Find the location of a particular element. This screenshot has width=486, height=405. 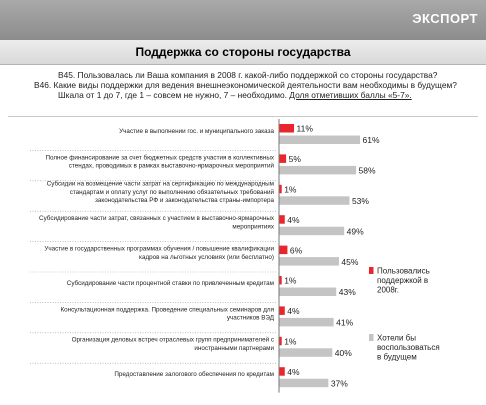

legend-swatch-used is located at coordinates (371, 270).